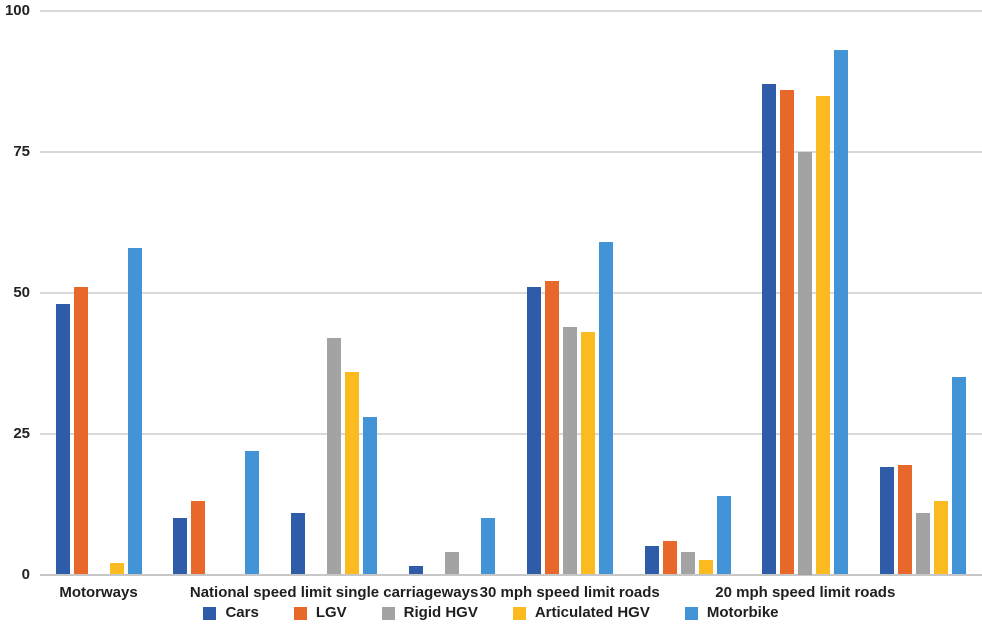 Image resolution: width=982 pixels, height=627 pixels. What do you see at coordinates (331, 612) in the screenshot?
I see `legend-label-lgv: LGV` at bounding box center [331, 612].